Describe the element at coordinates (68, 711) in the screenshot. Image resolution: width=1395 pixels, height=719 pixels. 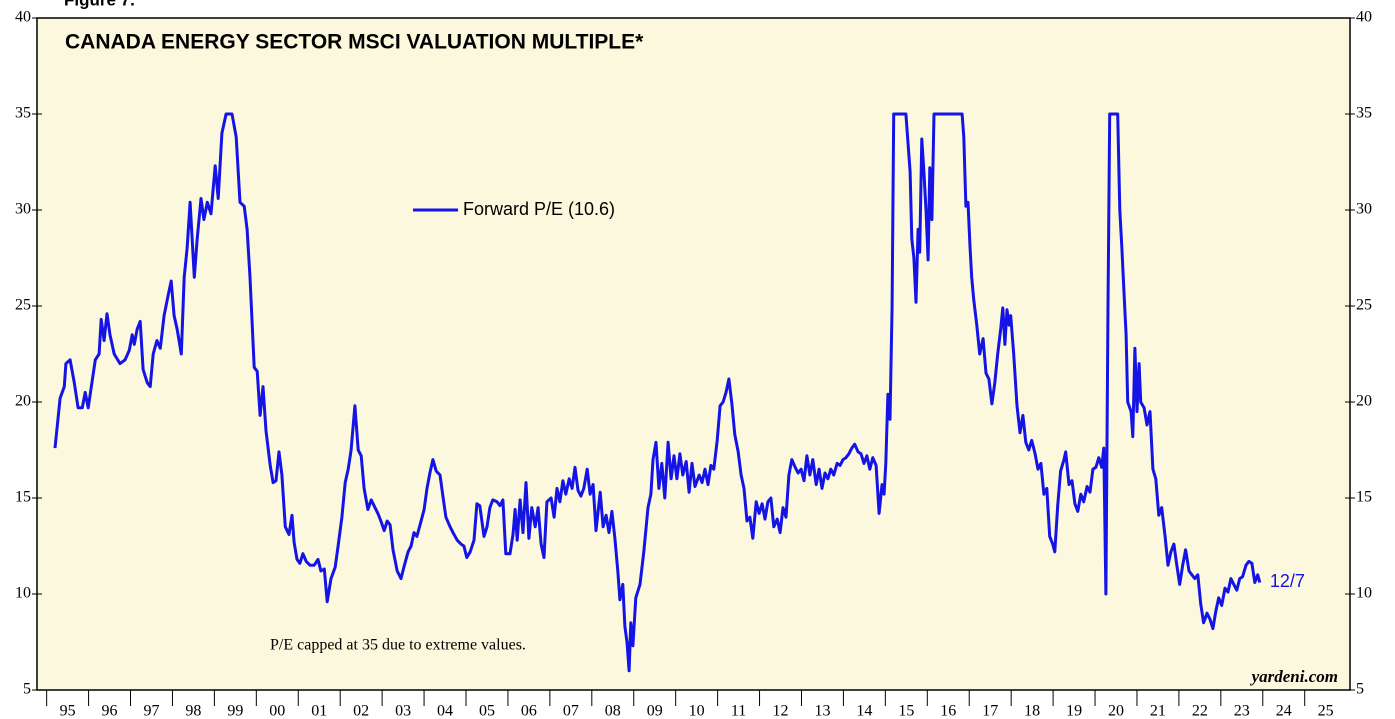
I see `x-tick-label: 95` at that location.